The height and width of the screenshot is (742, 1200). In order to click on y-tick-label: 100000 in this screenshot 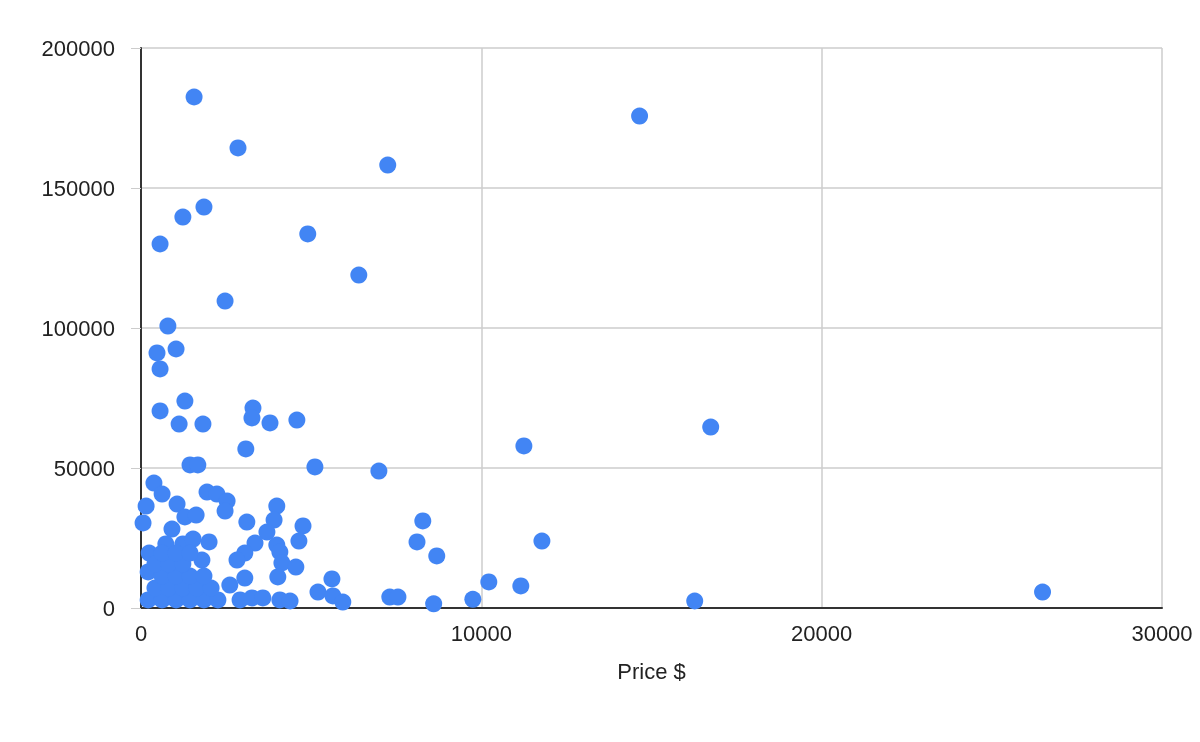, I will do `click(78, 328)`.